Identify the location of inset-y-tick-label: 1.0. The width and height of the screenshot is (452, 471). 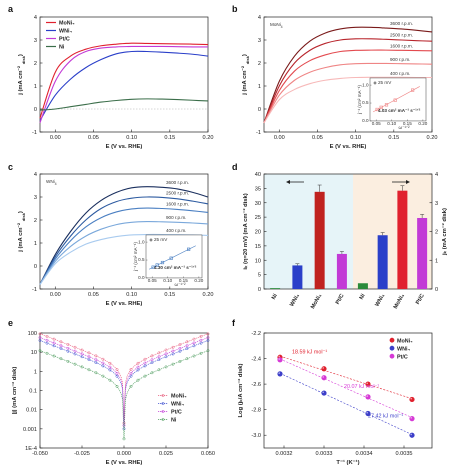
(141, 241).